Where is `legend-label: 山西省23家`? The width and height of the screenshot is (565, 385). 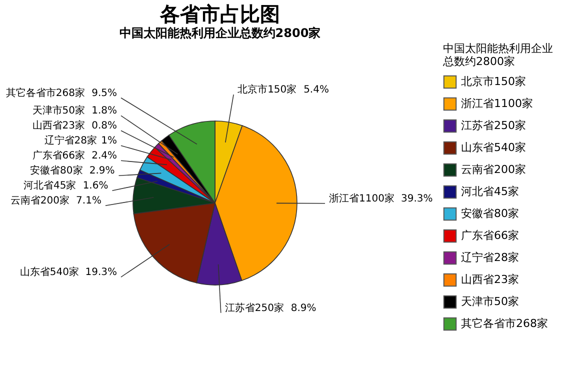 legend-label: 山西省23家 is located at coordinates (490, 279).